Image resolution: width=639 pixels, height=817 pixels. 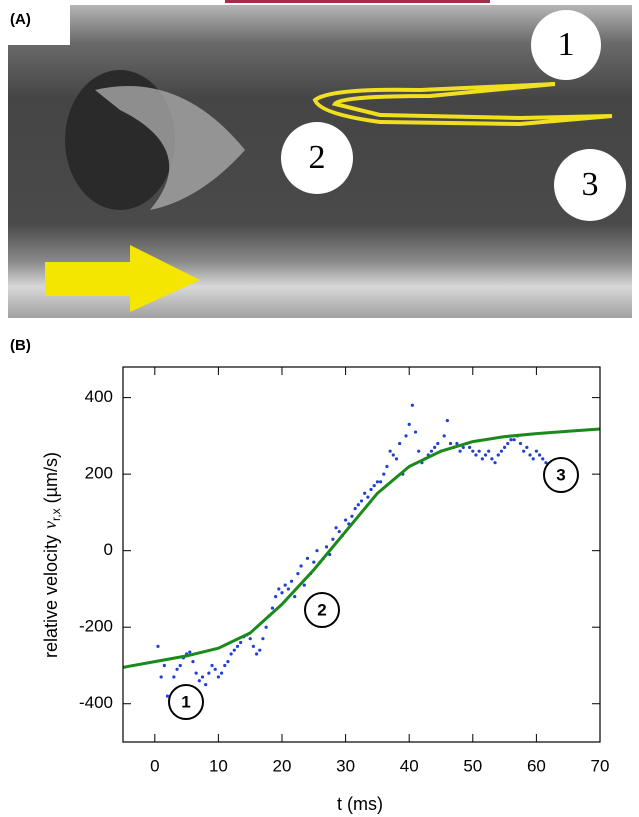 I want to click on x-tick-label: 20, so click(x=282, y=765).